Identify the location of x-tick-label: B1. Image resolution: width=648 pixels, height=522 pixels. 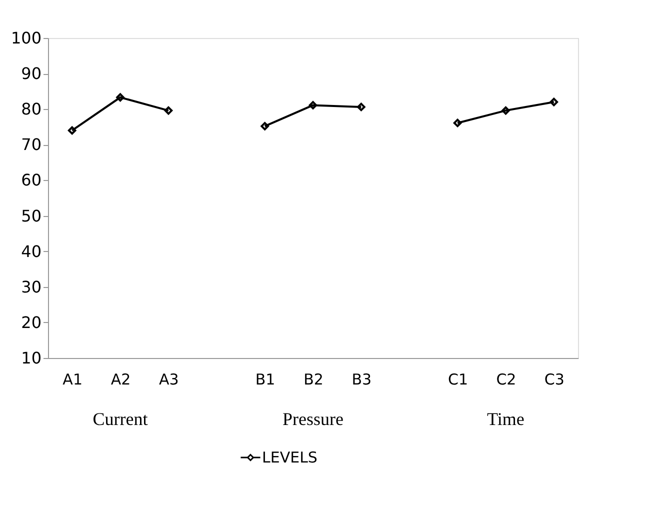
(265, 379).